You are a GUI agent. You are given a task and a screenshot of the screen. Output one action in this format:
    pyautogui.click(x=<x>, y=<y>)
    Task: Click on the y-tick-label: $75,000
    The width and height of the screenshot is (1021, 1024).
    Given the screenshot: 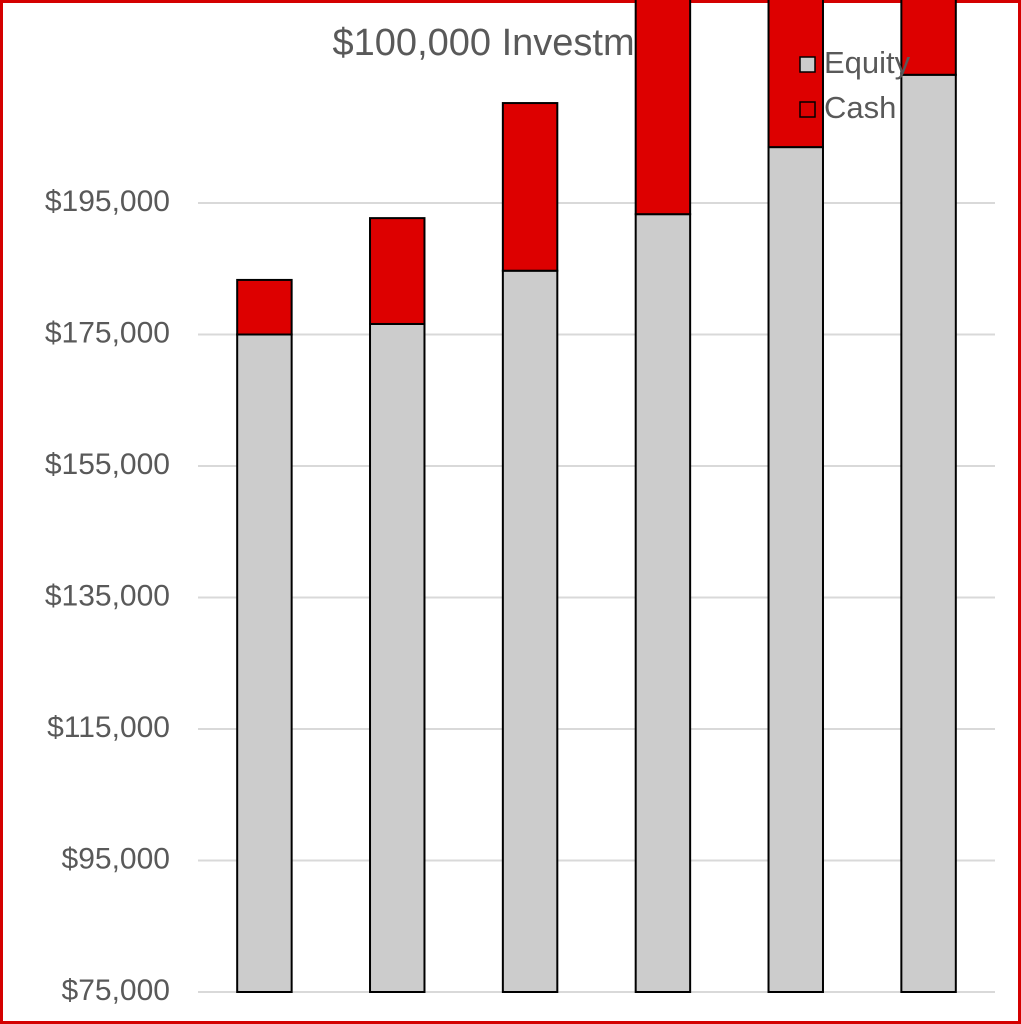 What is the action you would take?
    pyautogui.click(x=116, y=990)
    